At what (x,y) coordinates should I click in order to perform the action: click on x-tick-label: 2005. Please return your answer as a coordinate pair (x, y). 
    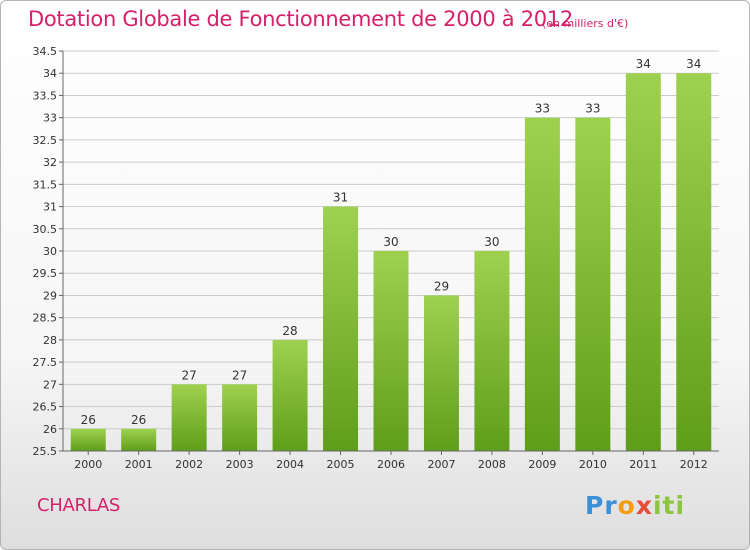
    Looking at the image, I should click on (341, 464).